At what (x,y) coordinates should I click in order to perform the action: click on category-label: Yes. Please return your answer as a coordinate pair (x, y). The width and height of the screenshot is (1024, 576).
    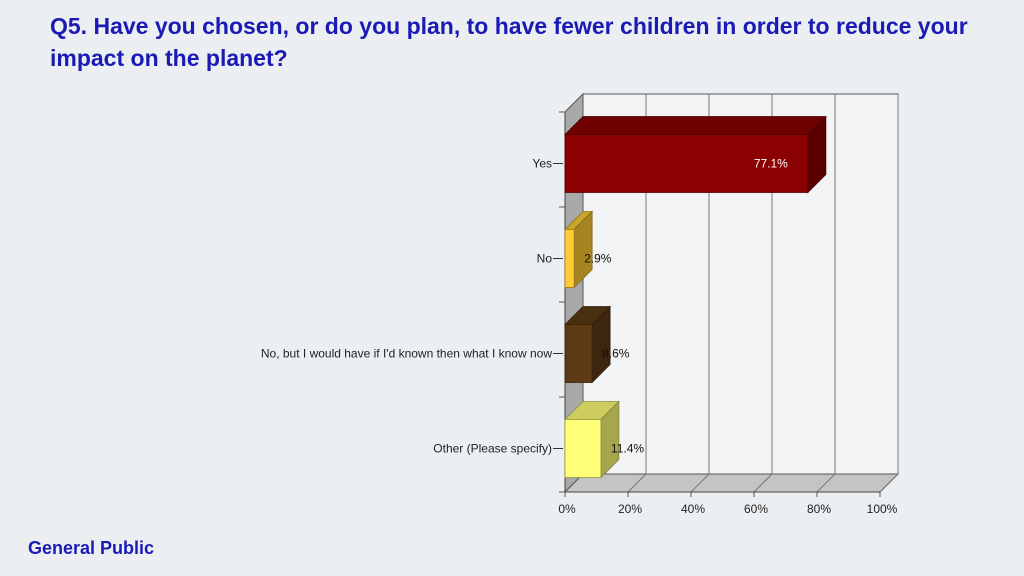
    Looking at the image, I should click on (542, 164).